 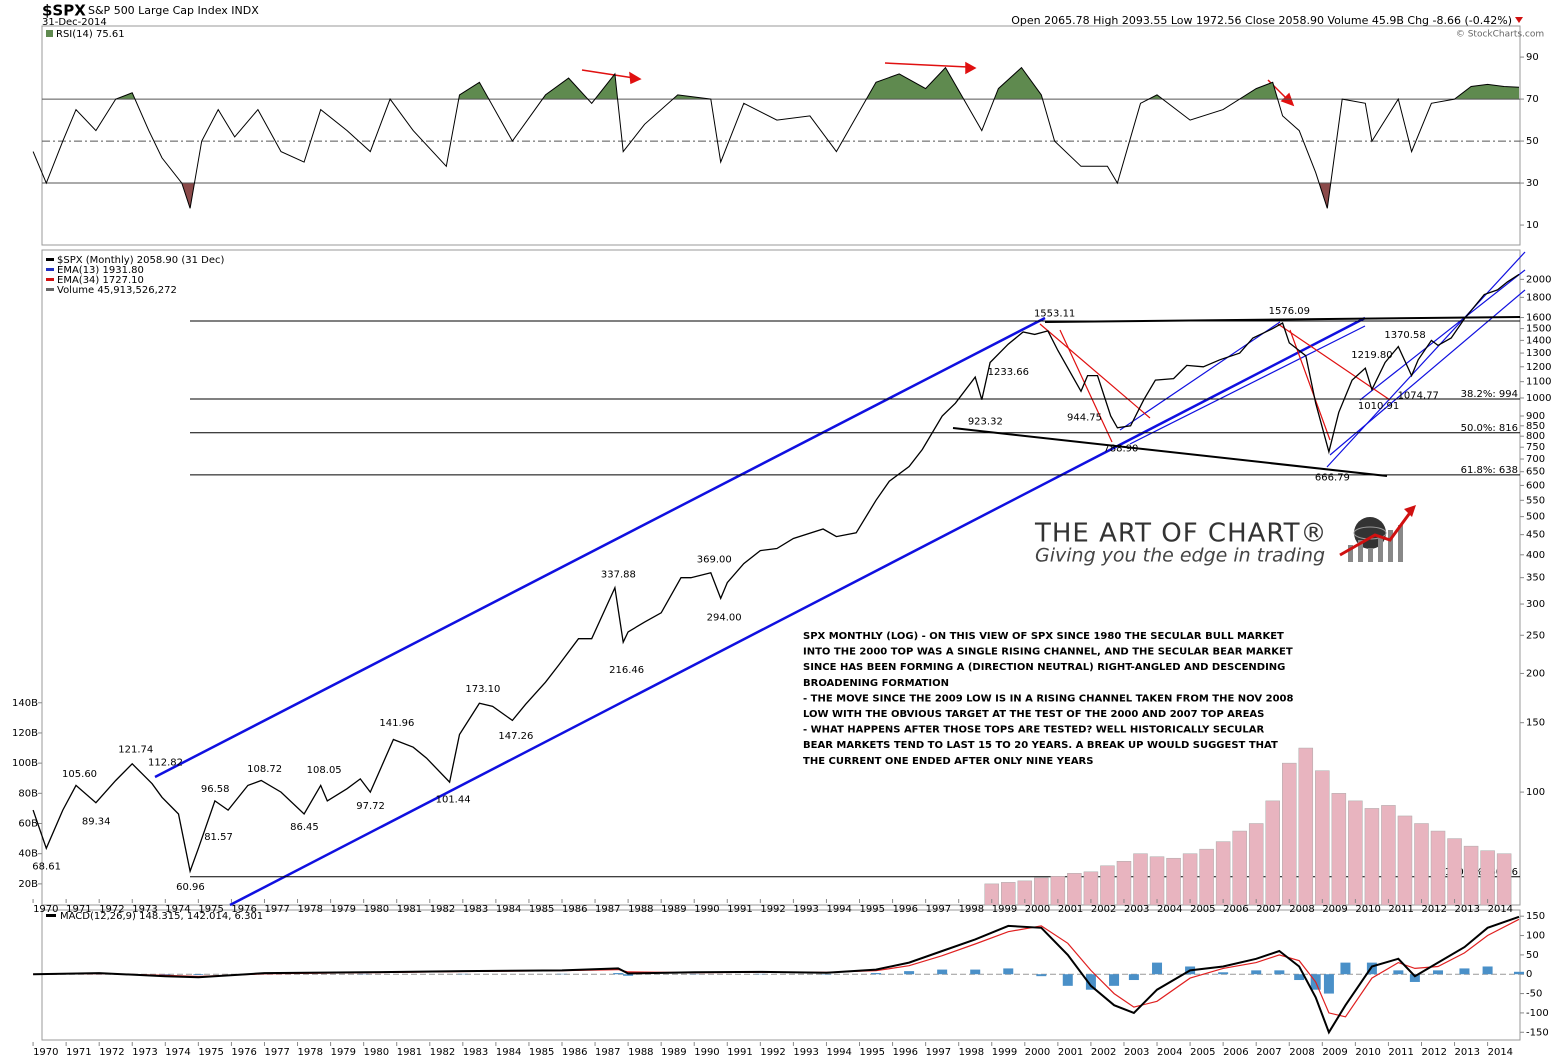 I want to click on price-label: 369.00, so click(x=714, y=560).